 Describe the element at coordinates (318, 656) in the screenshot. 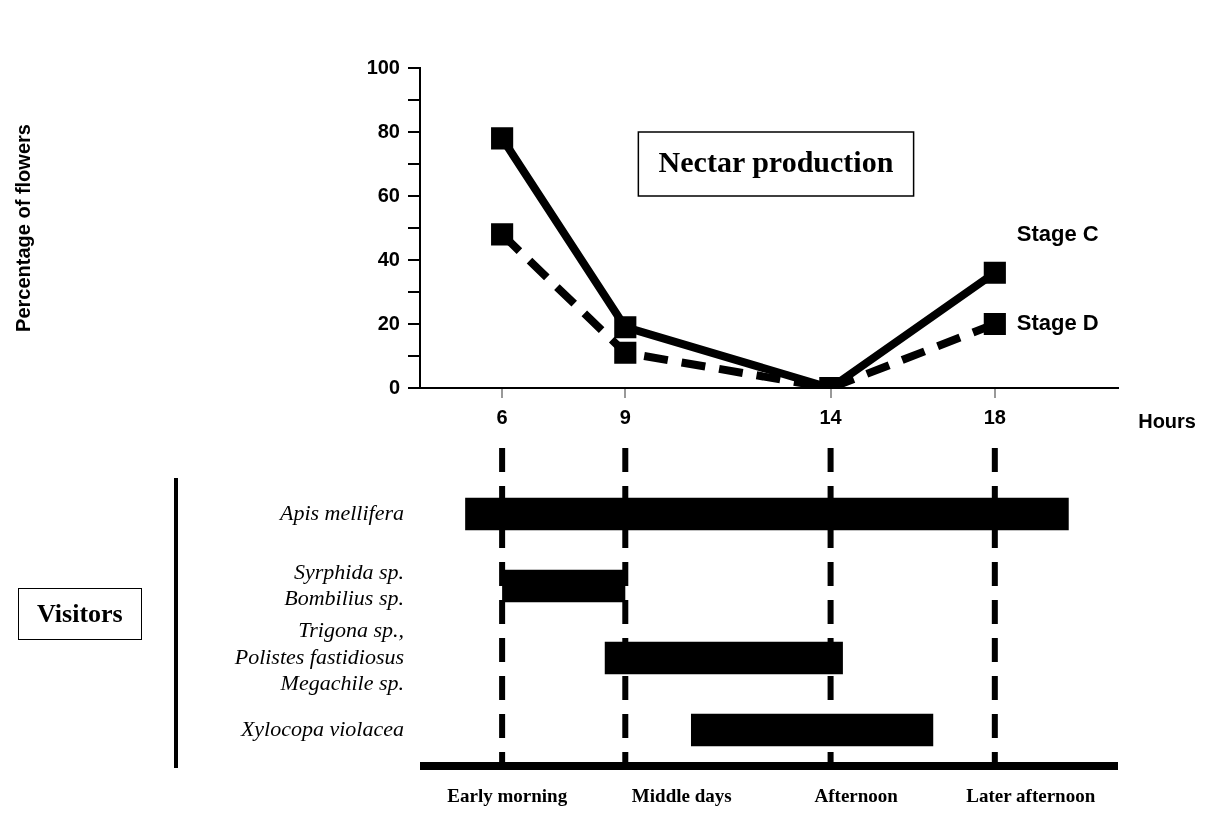

I see `y-tick-label: Trigona sp., Polistes fastidiosus Megachile sp.` at that location.